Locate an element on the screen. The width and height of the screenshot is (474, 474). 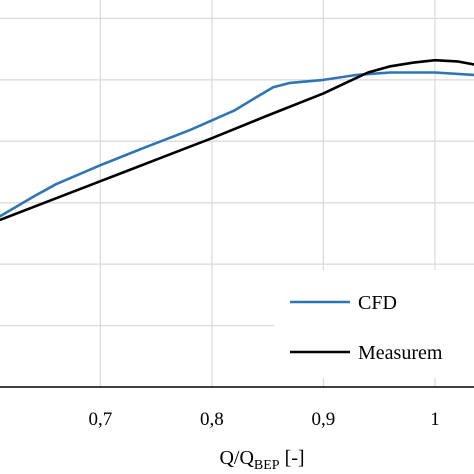
x-axis-title-subscript: BEP is located at coordinates (267, 465).